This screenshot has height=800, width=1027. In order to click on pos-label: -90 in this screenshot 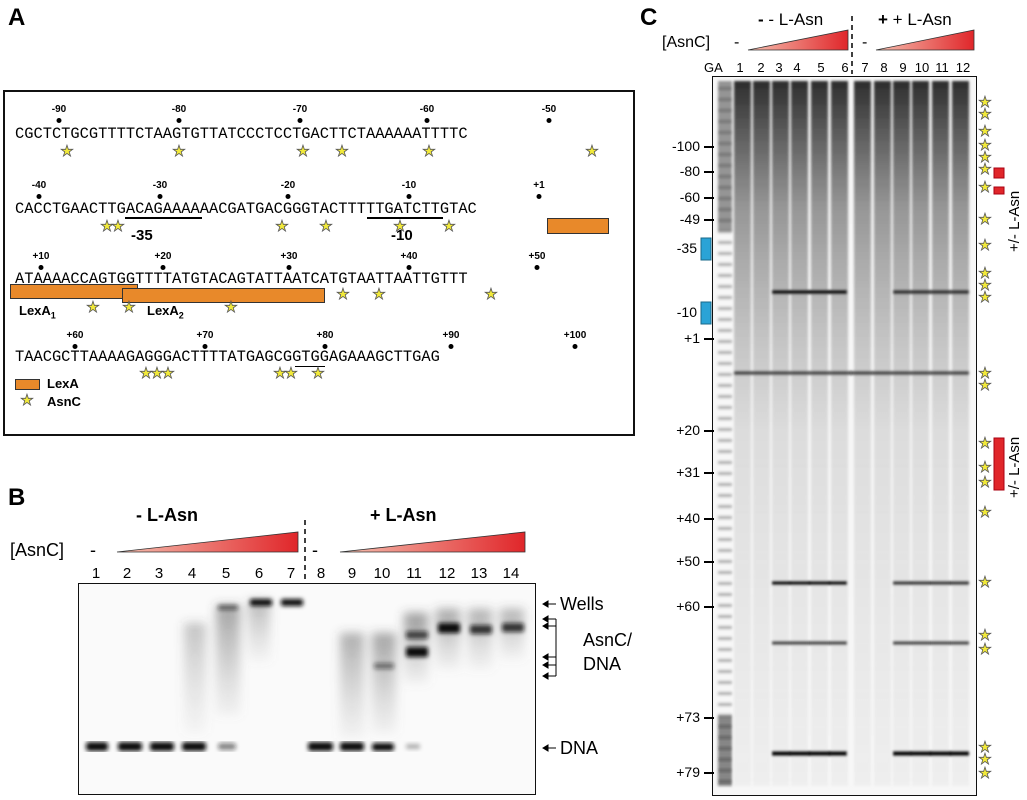, I will do `click(59, 109)`.